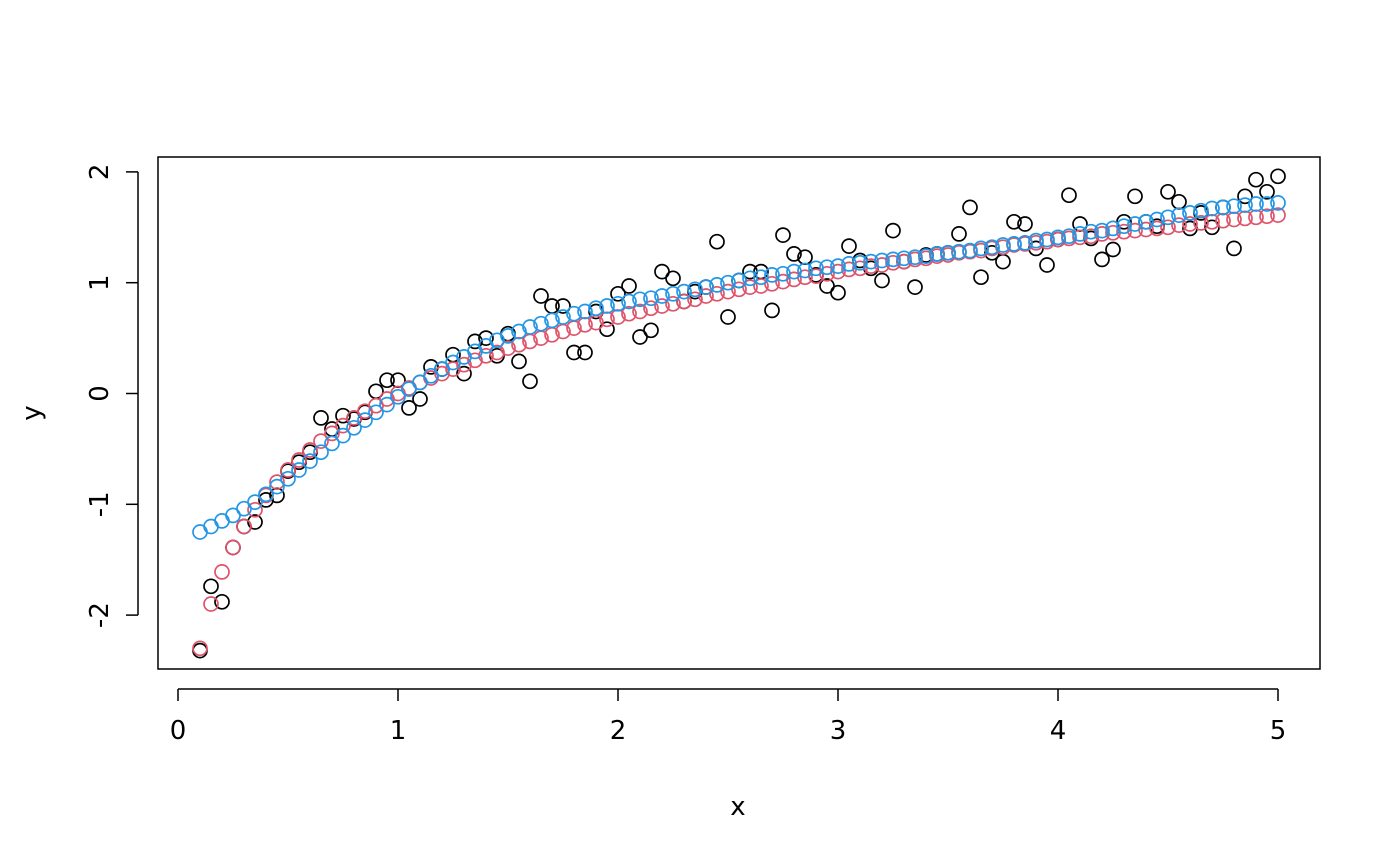 The height and width of the screenshot is (866, 1400). Describe the element at coordinates (100, 504) in the screenshot. I see `y-tick-label: -1` at that location.